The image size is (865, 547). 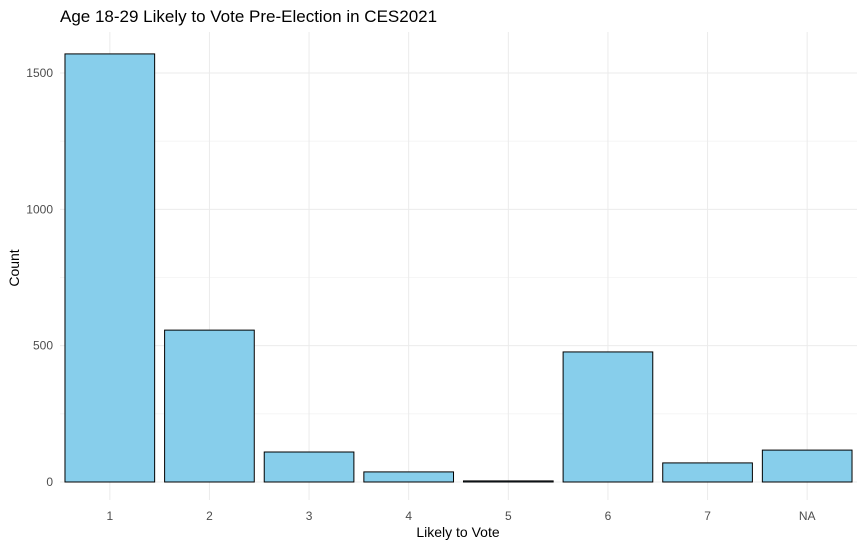 I want to click on y-tick-label: 500, so click(x=43, y=346).